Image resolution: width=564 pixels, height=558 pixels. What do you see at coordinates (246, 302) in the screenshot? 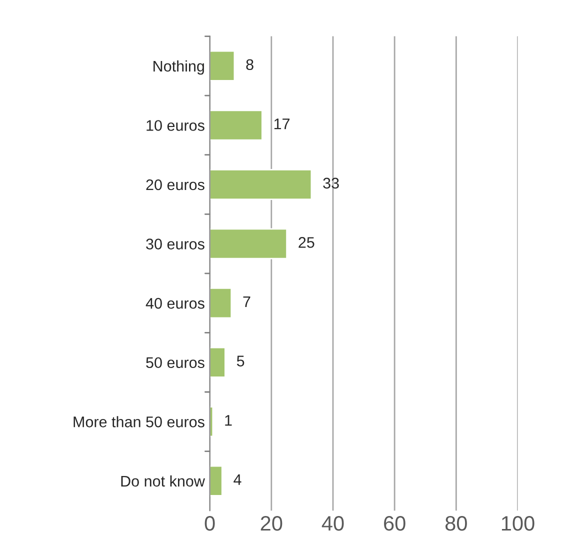
I see `data-label: 7` at bounding box center [246, 302].